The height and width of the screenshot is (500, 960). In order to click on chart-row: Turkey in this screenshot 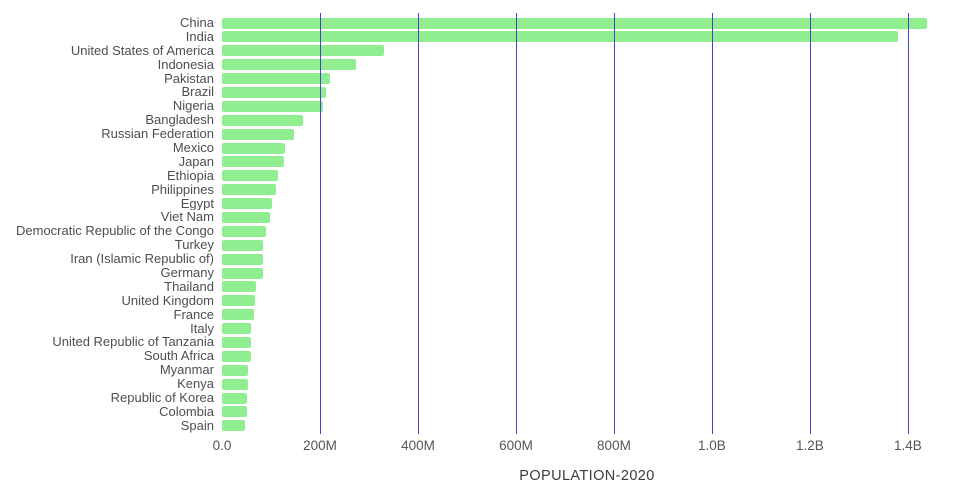, I will do `click(480, 245)`.